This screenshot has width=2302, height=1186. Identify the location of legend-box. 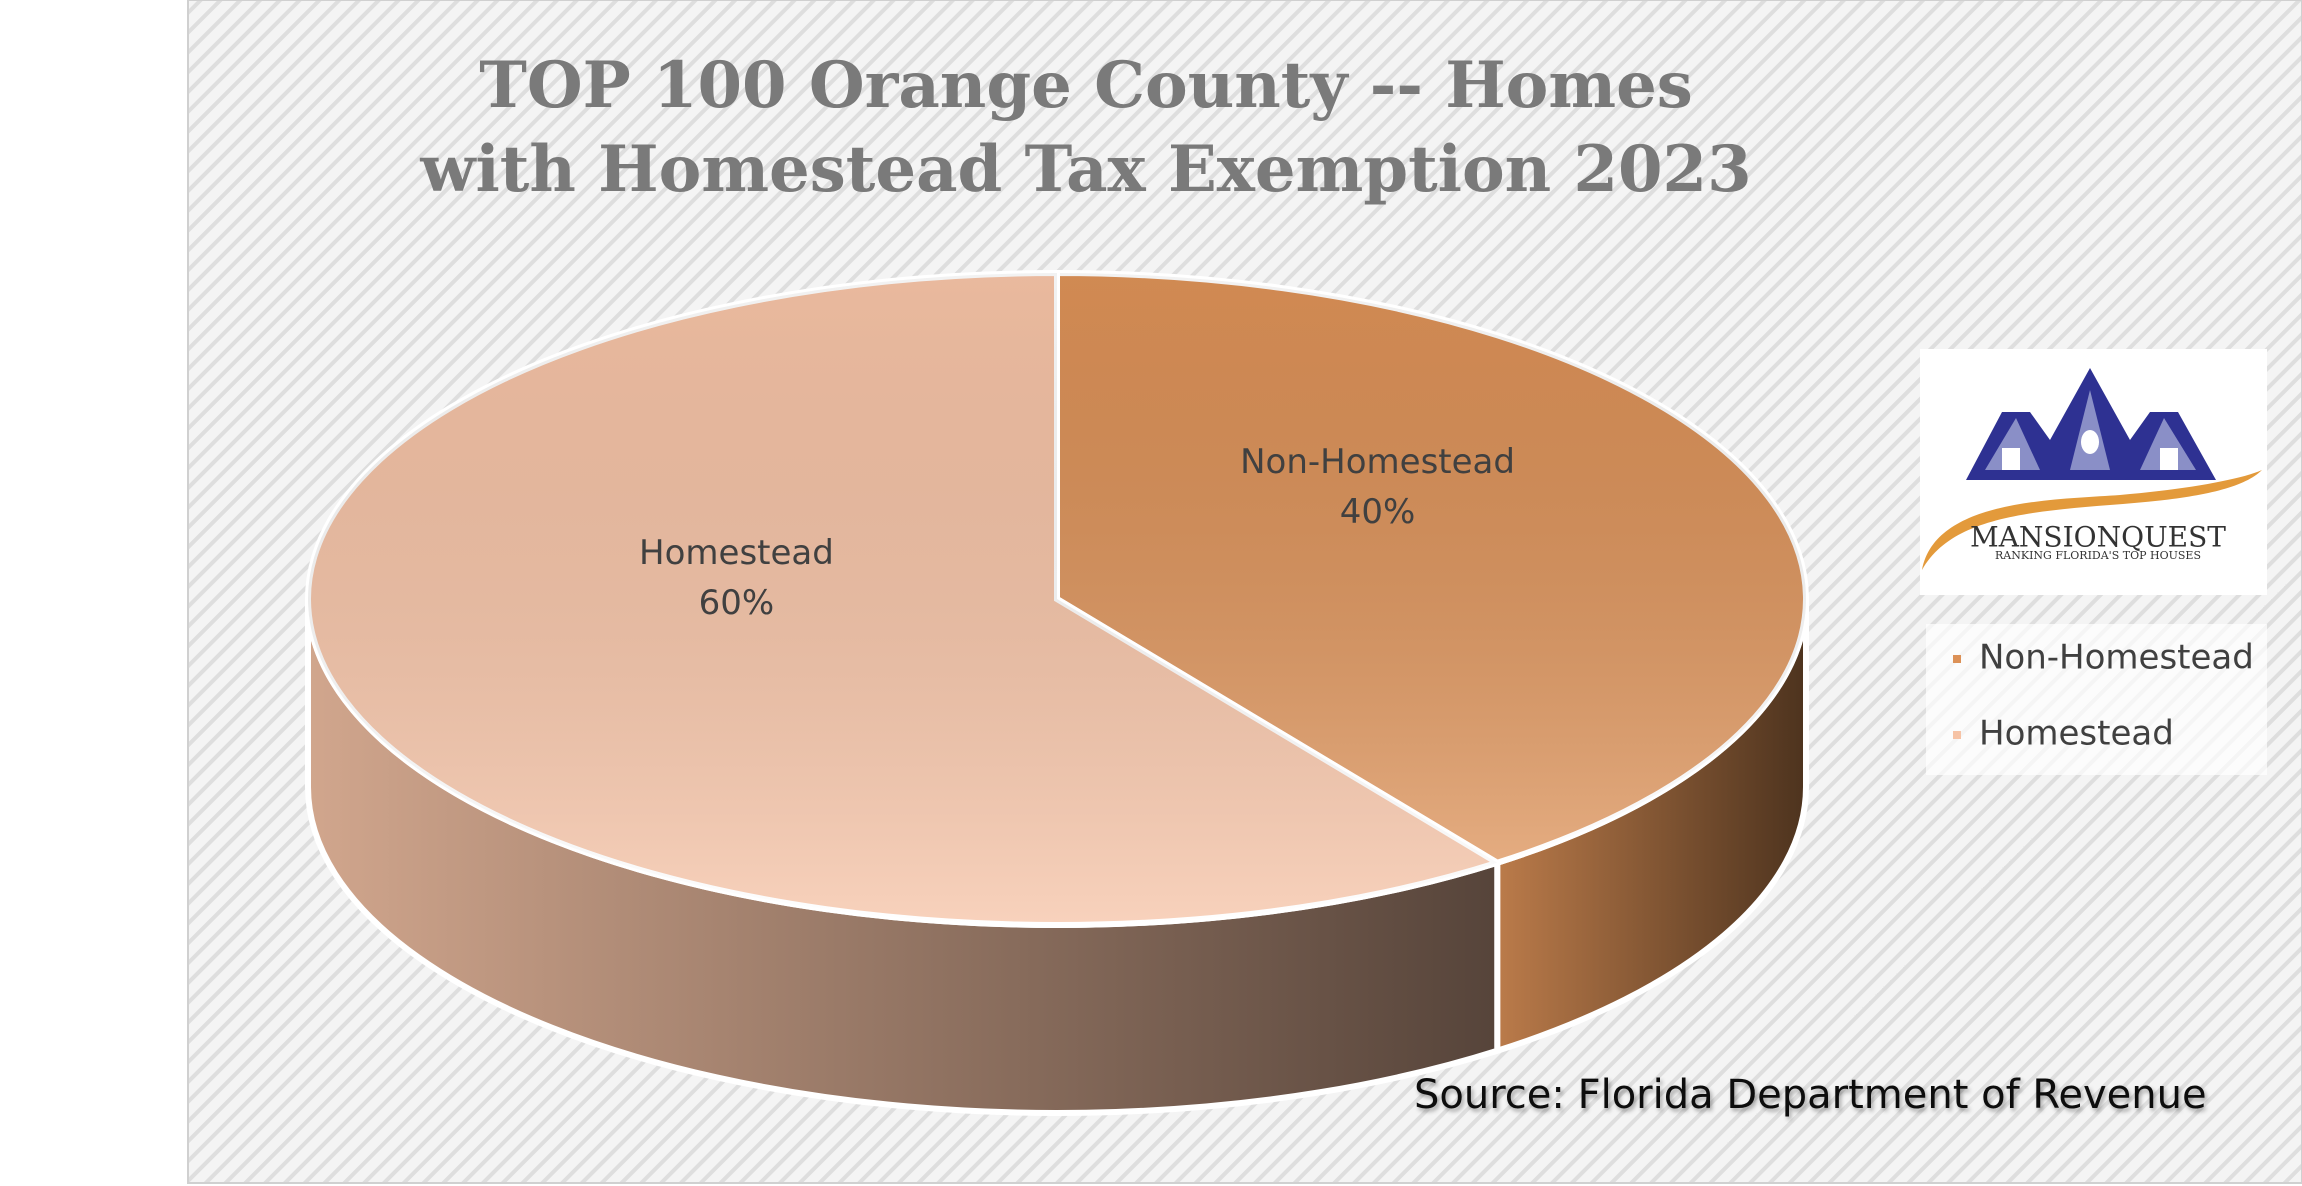
(2096, 699).